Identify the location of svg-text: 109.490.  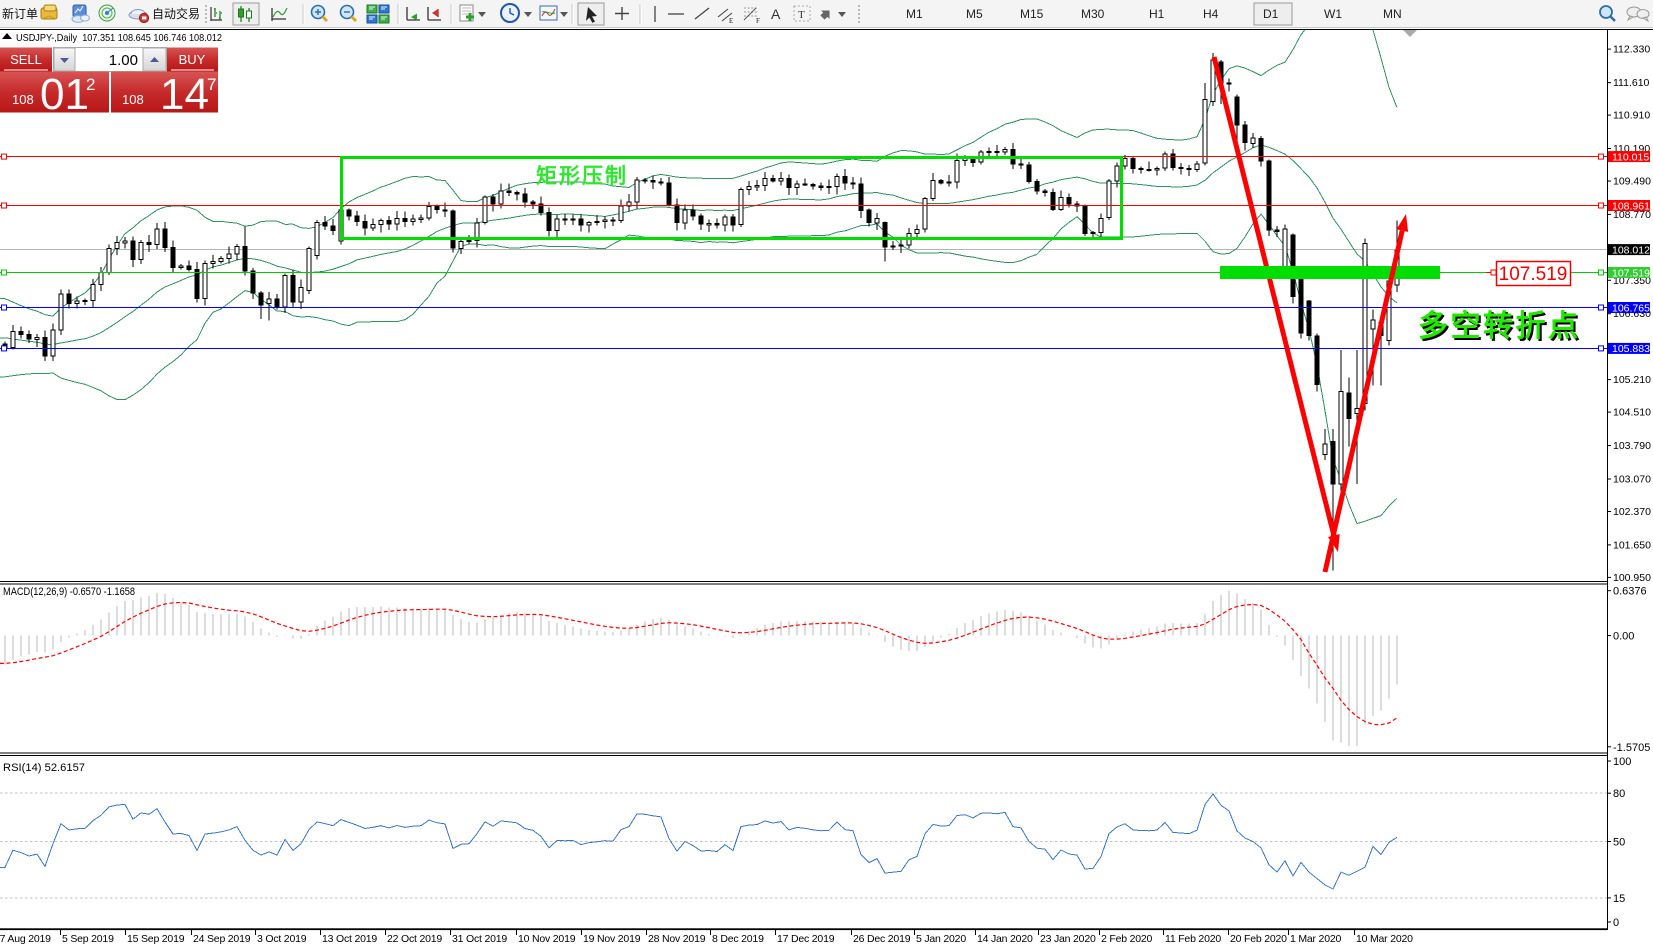
(1632, 182).